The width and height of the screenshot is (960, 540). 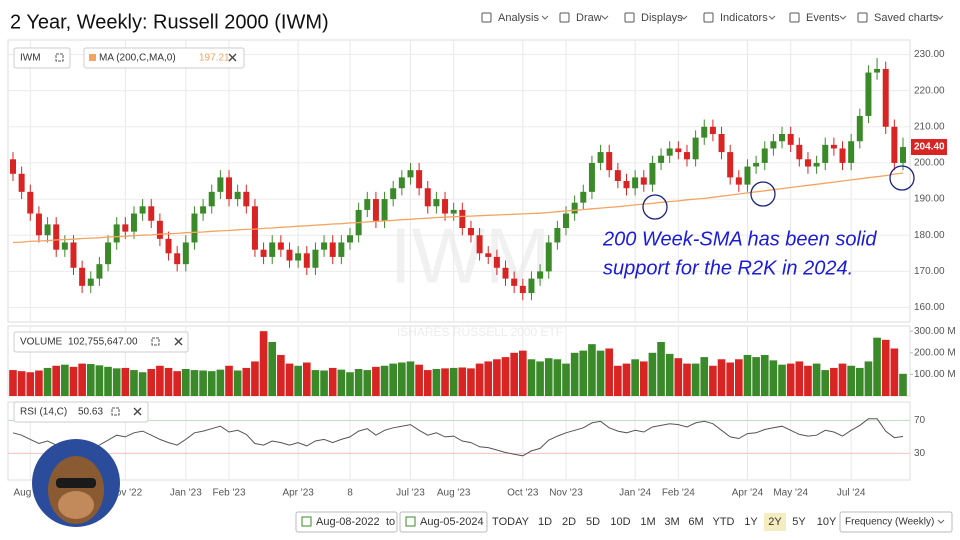 What do you see at coordinates (827, 522) in the screenshot?
I see `range-button: 10Y` at bounding box center [827, 522].